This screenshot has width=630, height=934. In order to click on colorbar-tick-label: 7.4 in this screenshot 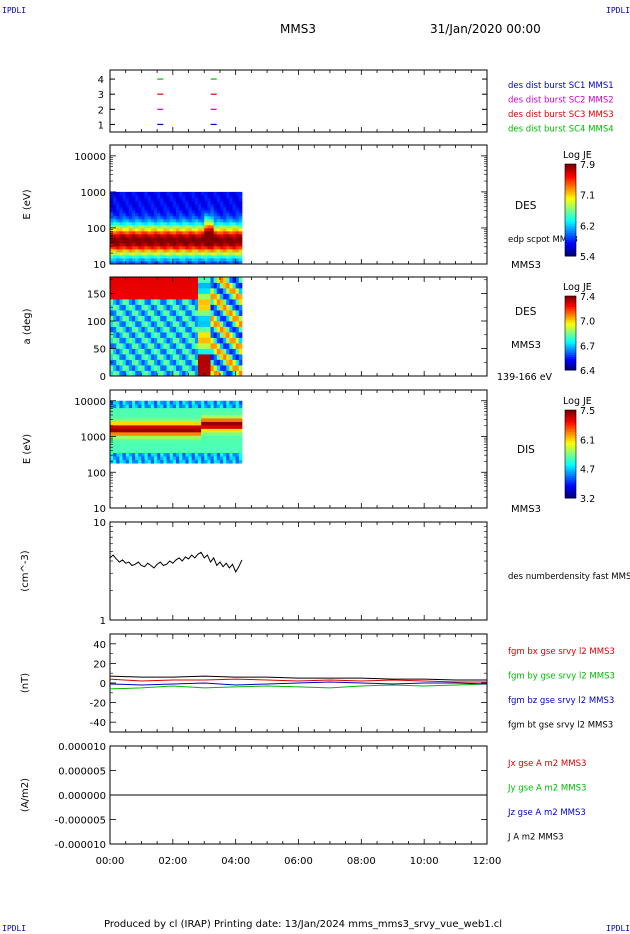, I will do `click(587, 297)`.